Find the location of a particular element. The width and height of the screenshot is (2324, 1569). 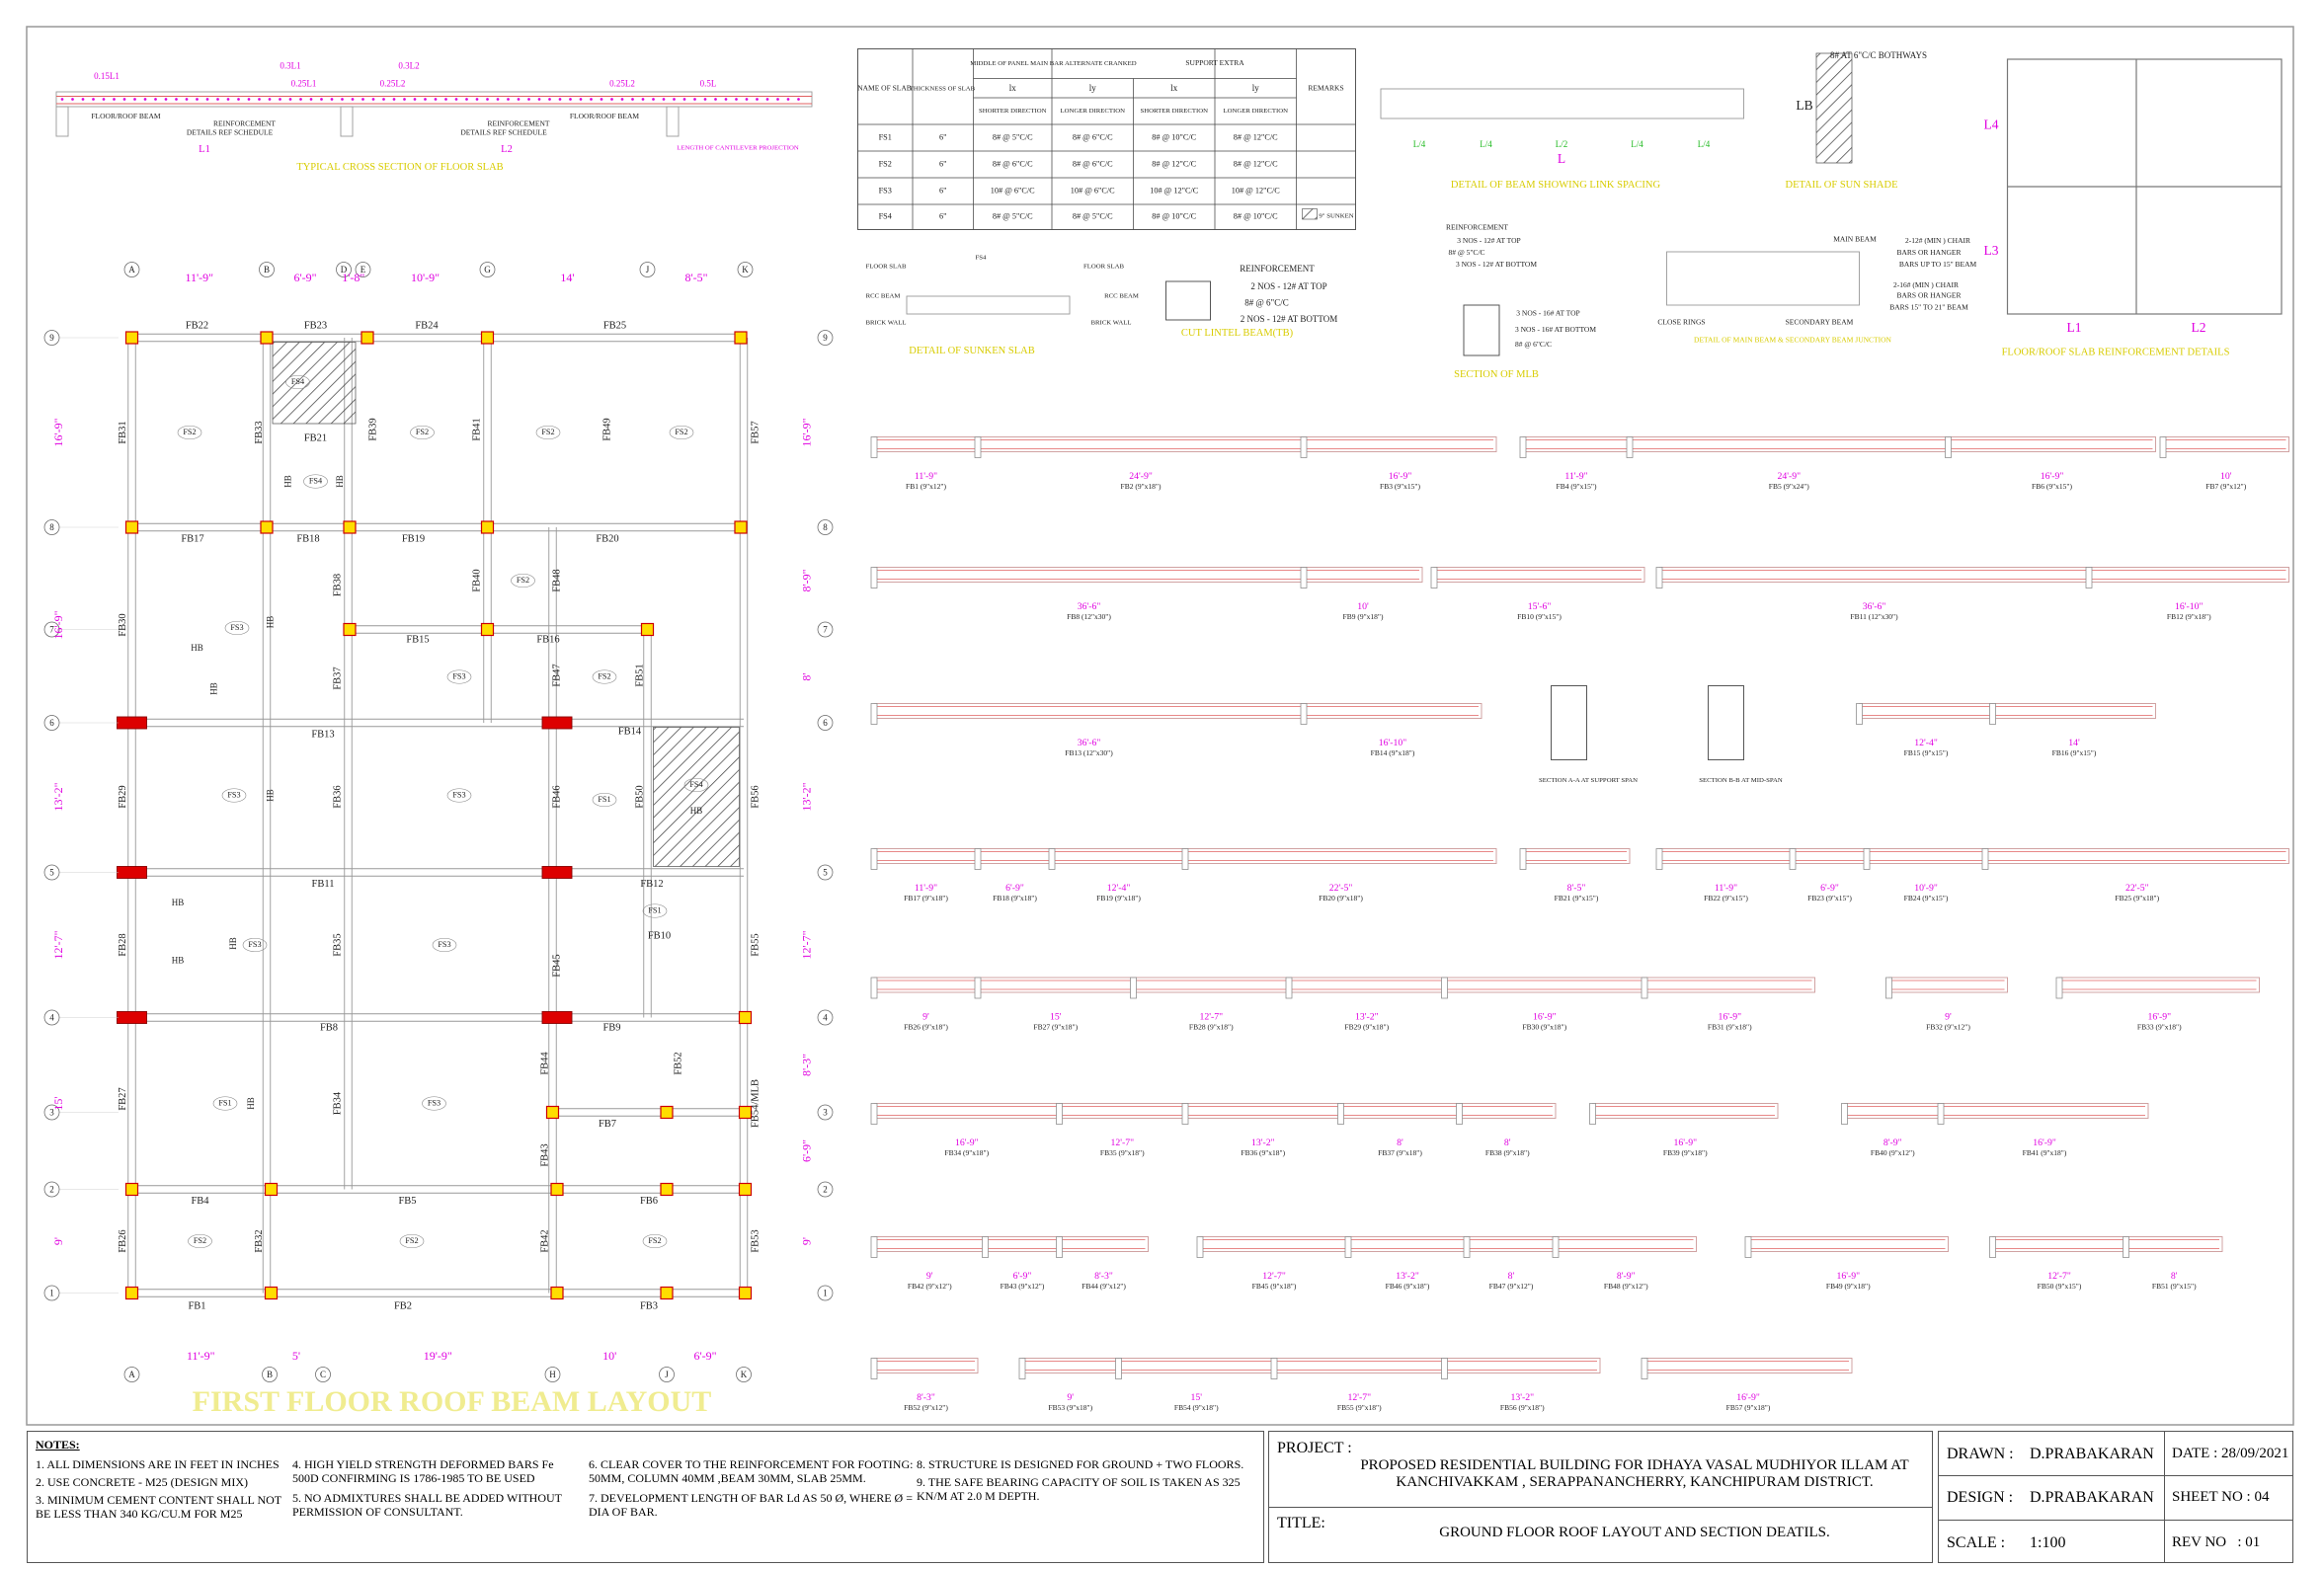

beam-name: FB52 (9"x12") is located at coordinates (926, 1408).